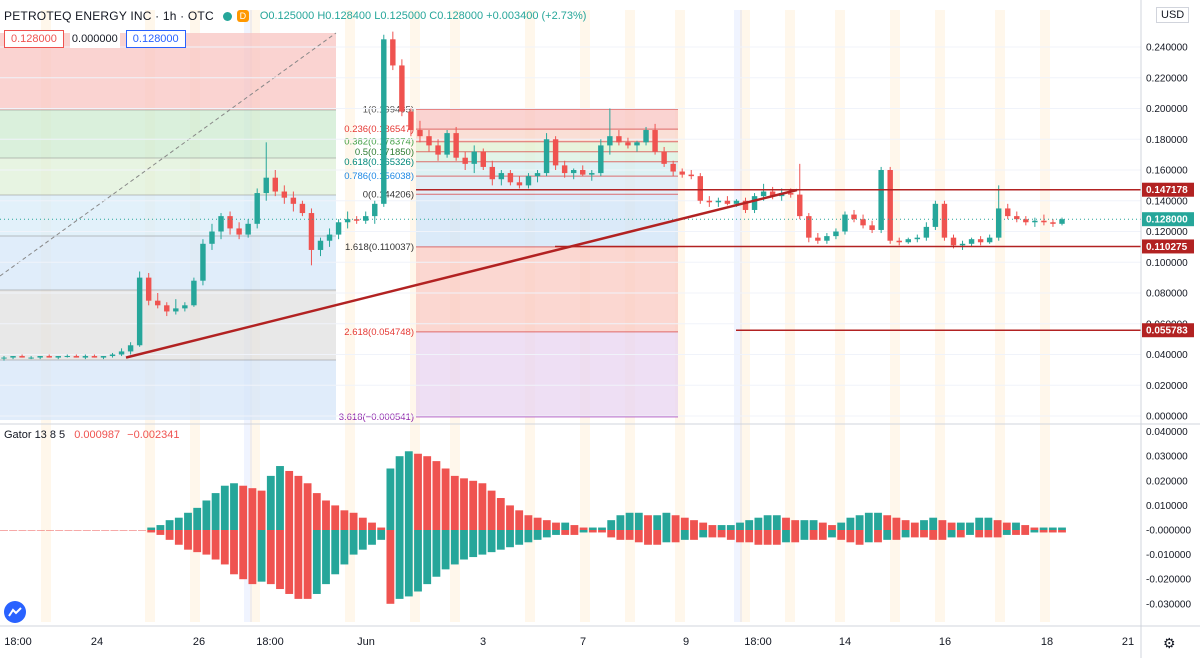 The image size is (1200, 658). What do you see at coordinates (168, 154) in the screenshot?
I see `fib-trend-dashed` at bounding box center [168, 154].